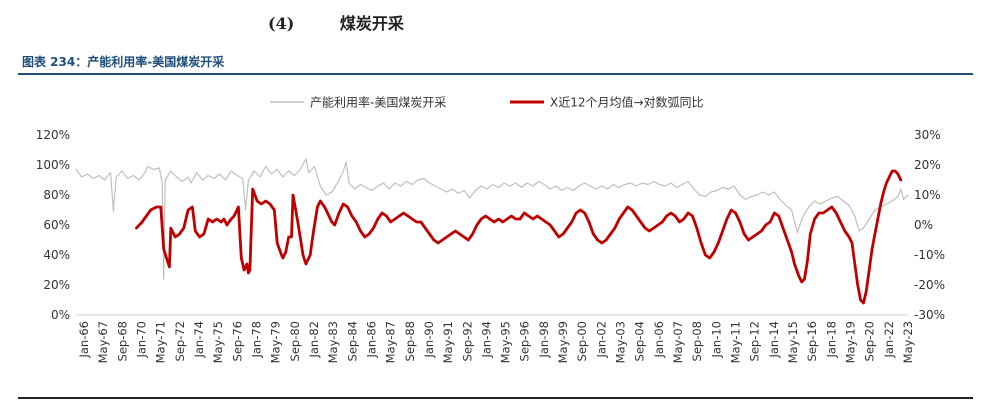 The height and width of the screenshot is (405, 993). Describe the element at coordinates (84, 340) in the screenshot. I see `x-tick-label: Jan-66` at that location.